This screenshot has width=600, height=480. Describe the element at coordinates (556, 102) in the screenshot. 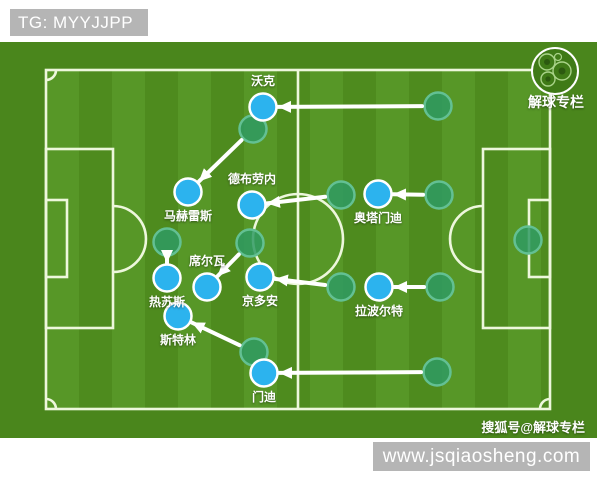

I see `channel-logo-title: 解球专栏` at that location.